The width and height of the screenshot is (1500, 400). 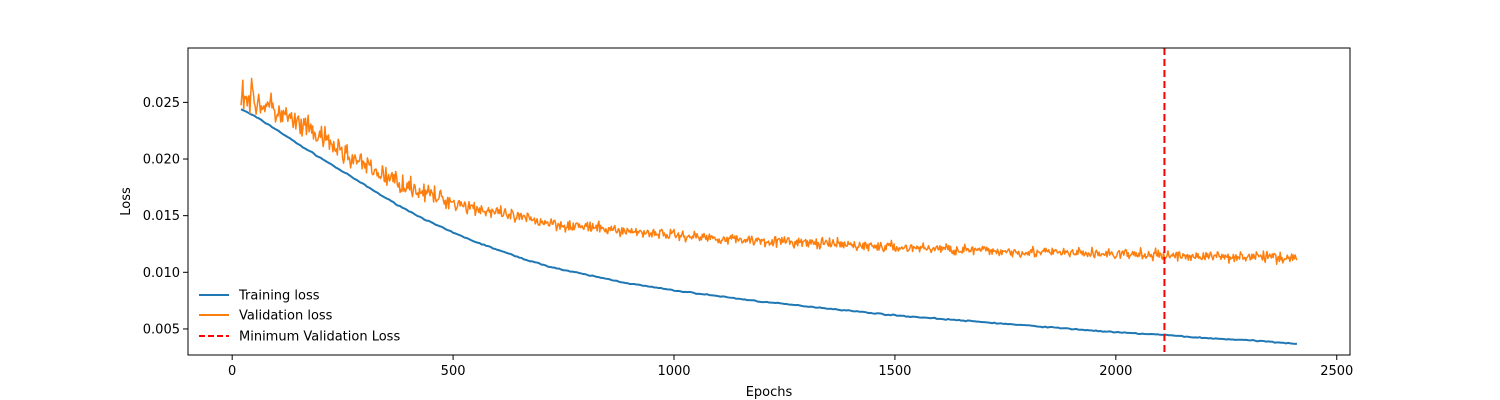 What do you see at coordinates (161, 329) in the screenshot?
I see `y-tick-label: 0.005` at bounding box center [161, 329].